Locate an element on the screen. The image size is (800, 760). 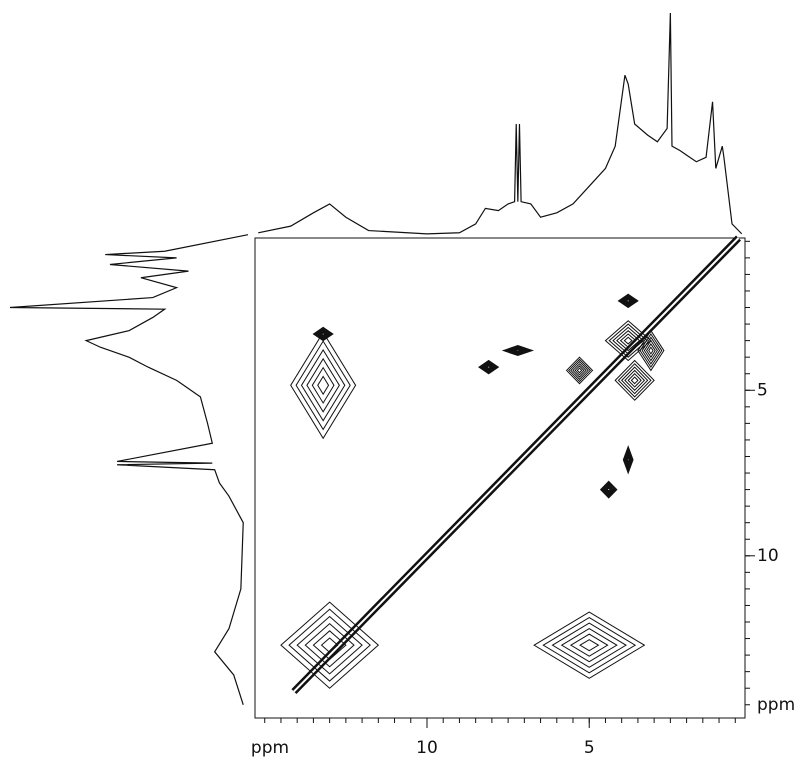
y-tick-label: 10 is located at coordinates (768, 556).